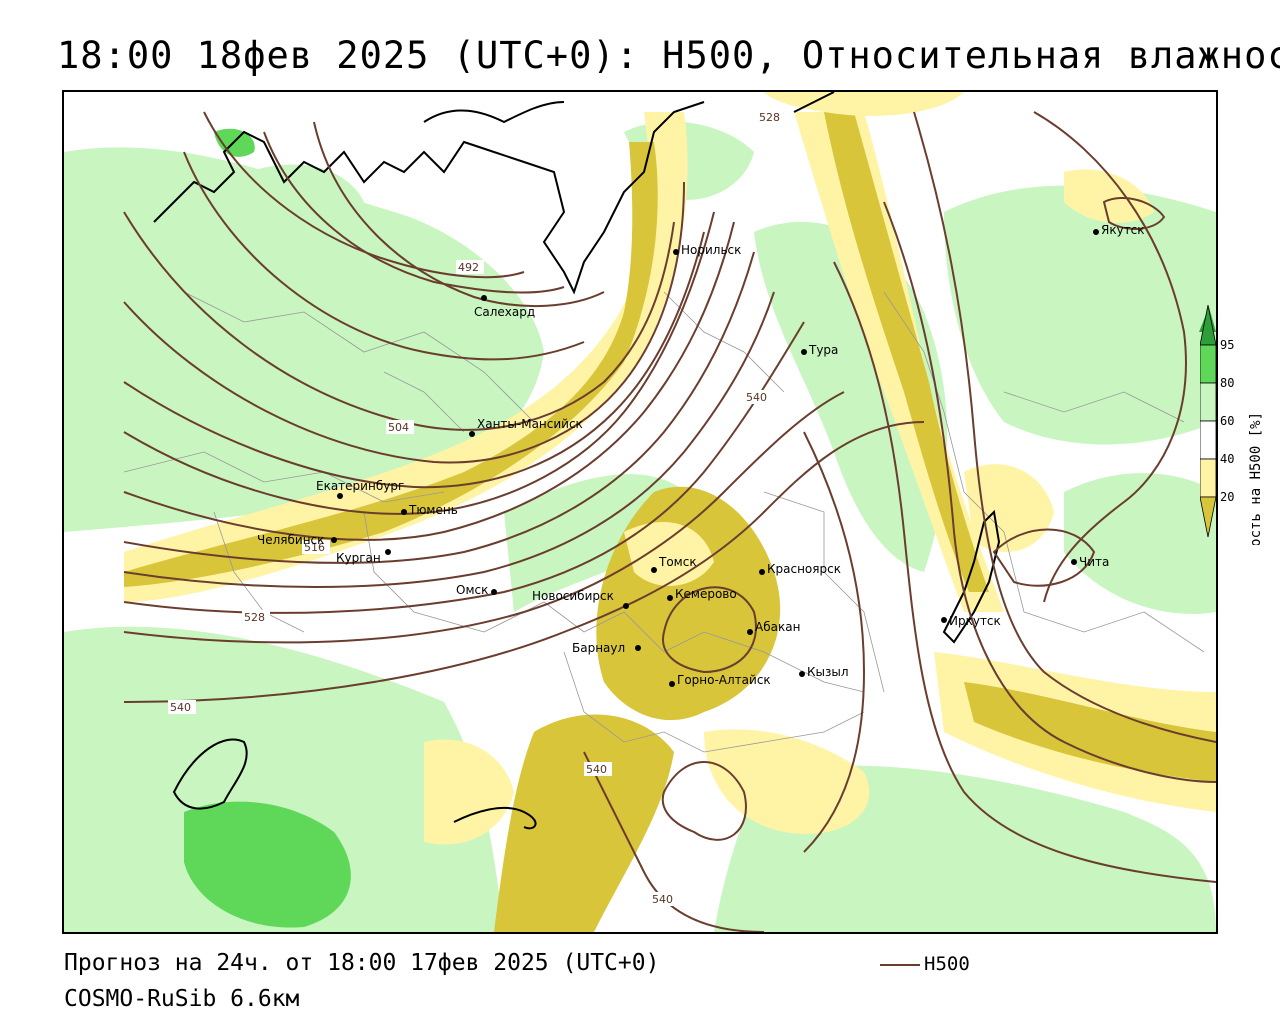  What do you see at coordinates (947, 964) in the screenshot?
I see `h500-legend-label: H500` at bounding box center [947, 964].